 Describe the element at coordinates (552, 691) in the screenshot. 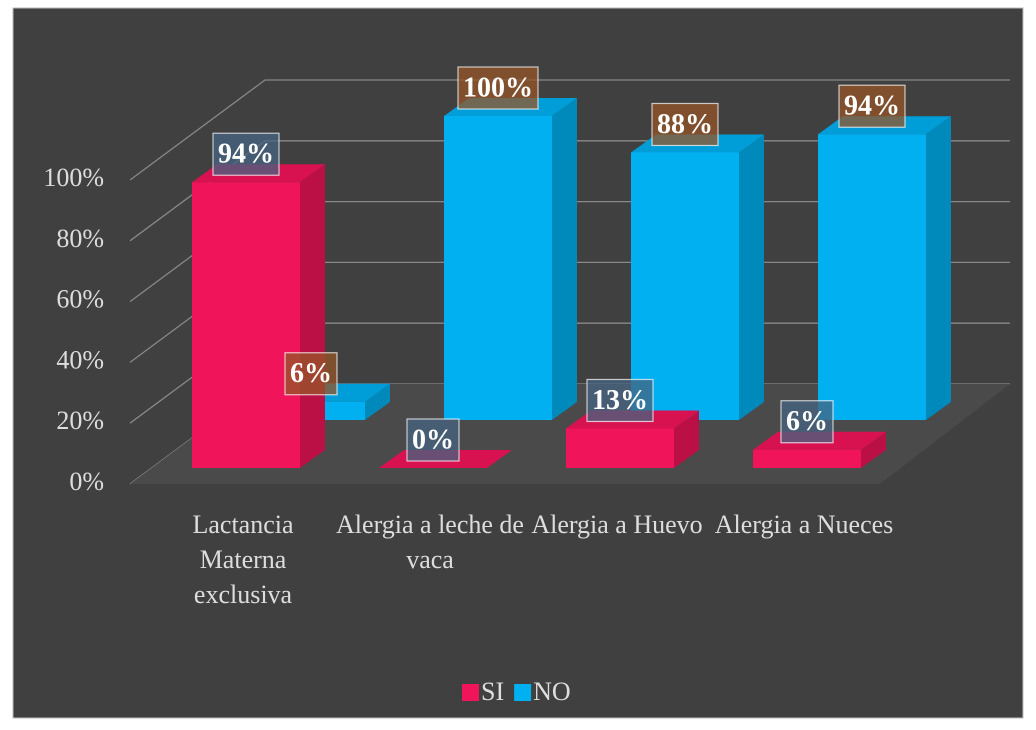

I see `legend-label: NO` at that location.